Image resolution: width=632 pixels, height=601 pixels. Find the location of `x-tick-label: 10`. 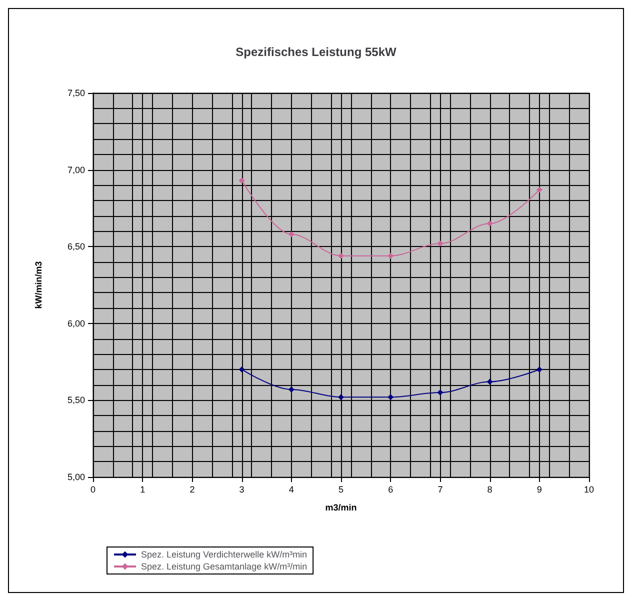

x-tick-label: 10 is located at coordinates (589, 489).